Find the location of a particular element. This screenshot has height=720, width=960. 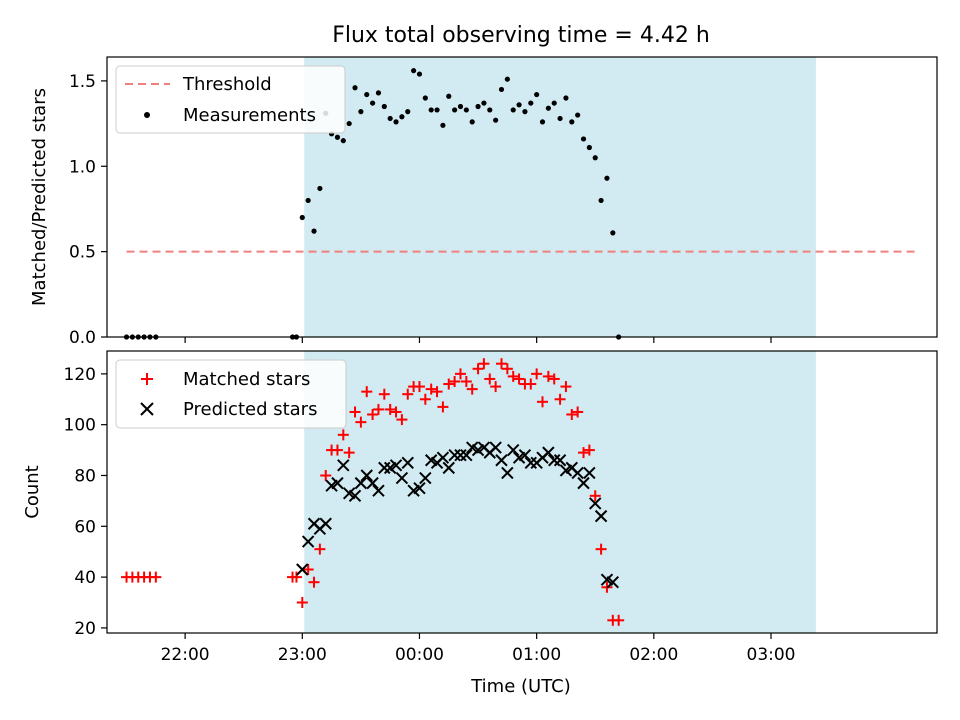

bottom-legend: Matched stars Predicted stars is located at coordinates (231, 394).